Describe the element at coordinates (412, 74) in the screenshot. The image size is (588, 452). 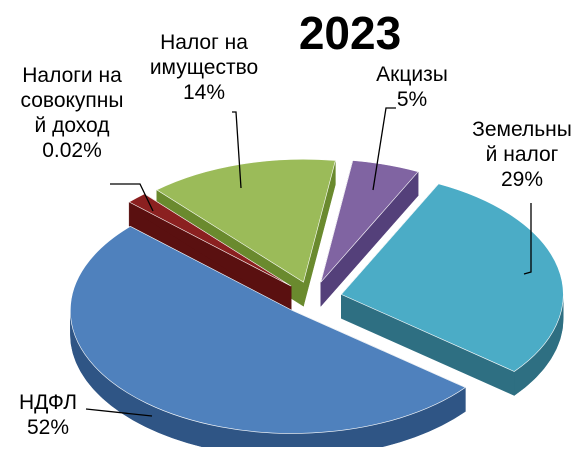
I see `slice-label-5-line-1: Акцизы` at that location.